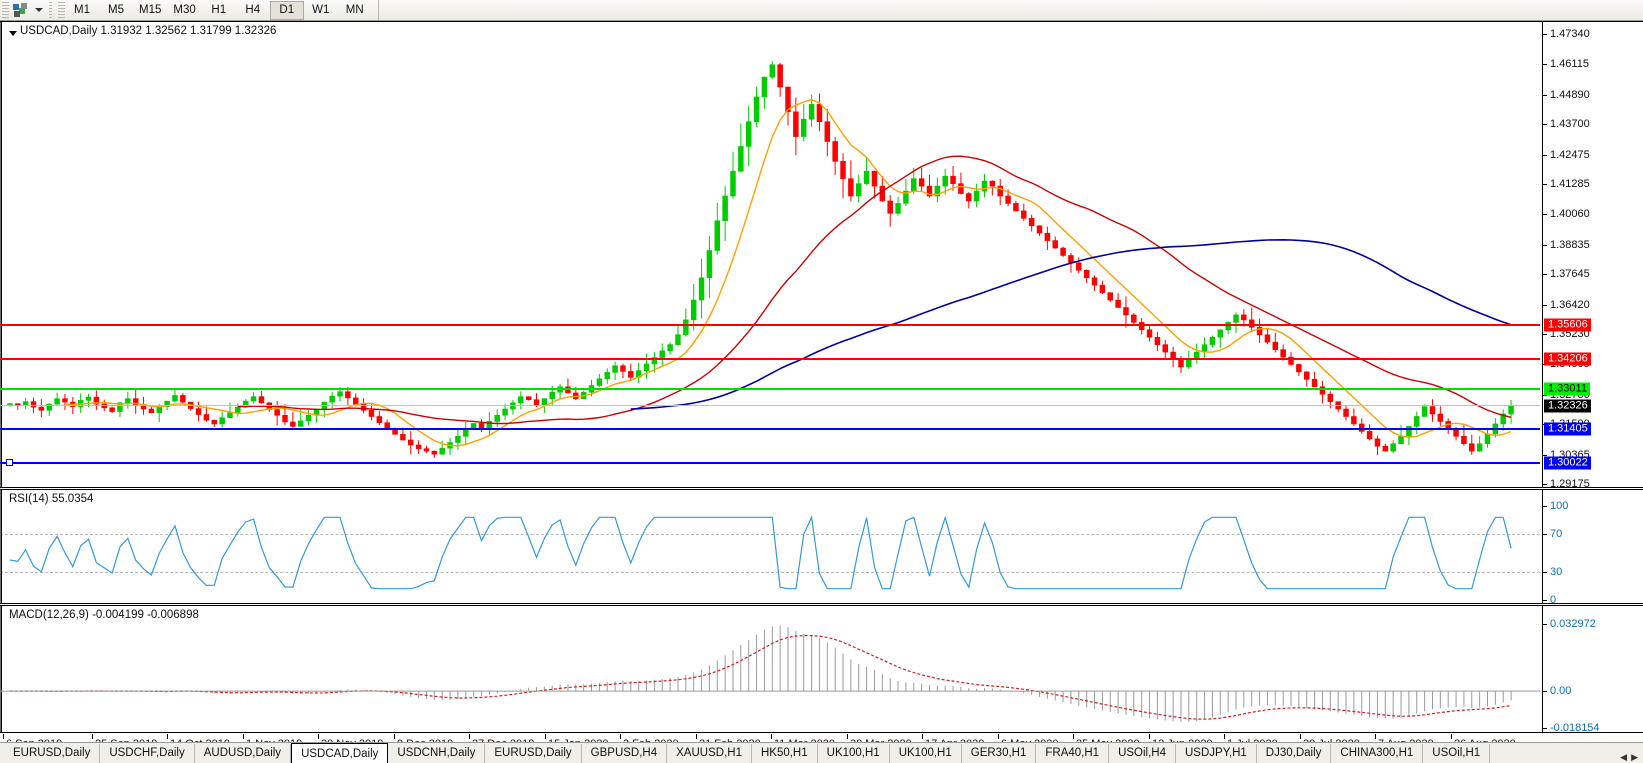 The height and width of the screenshot is (763, 1643). I want to click on timeframe-group: M1 M5 M15 M30 H1 H4 D1 W1 MN, so click(218, 10).